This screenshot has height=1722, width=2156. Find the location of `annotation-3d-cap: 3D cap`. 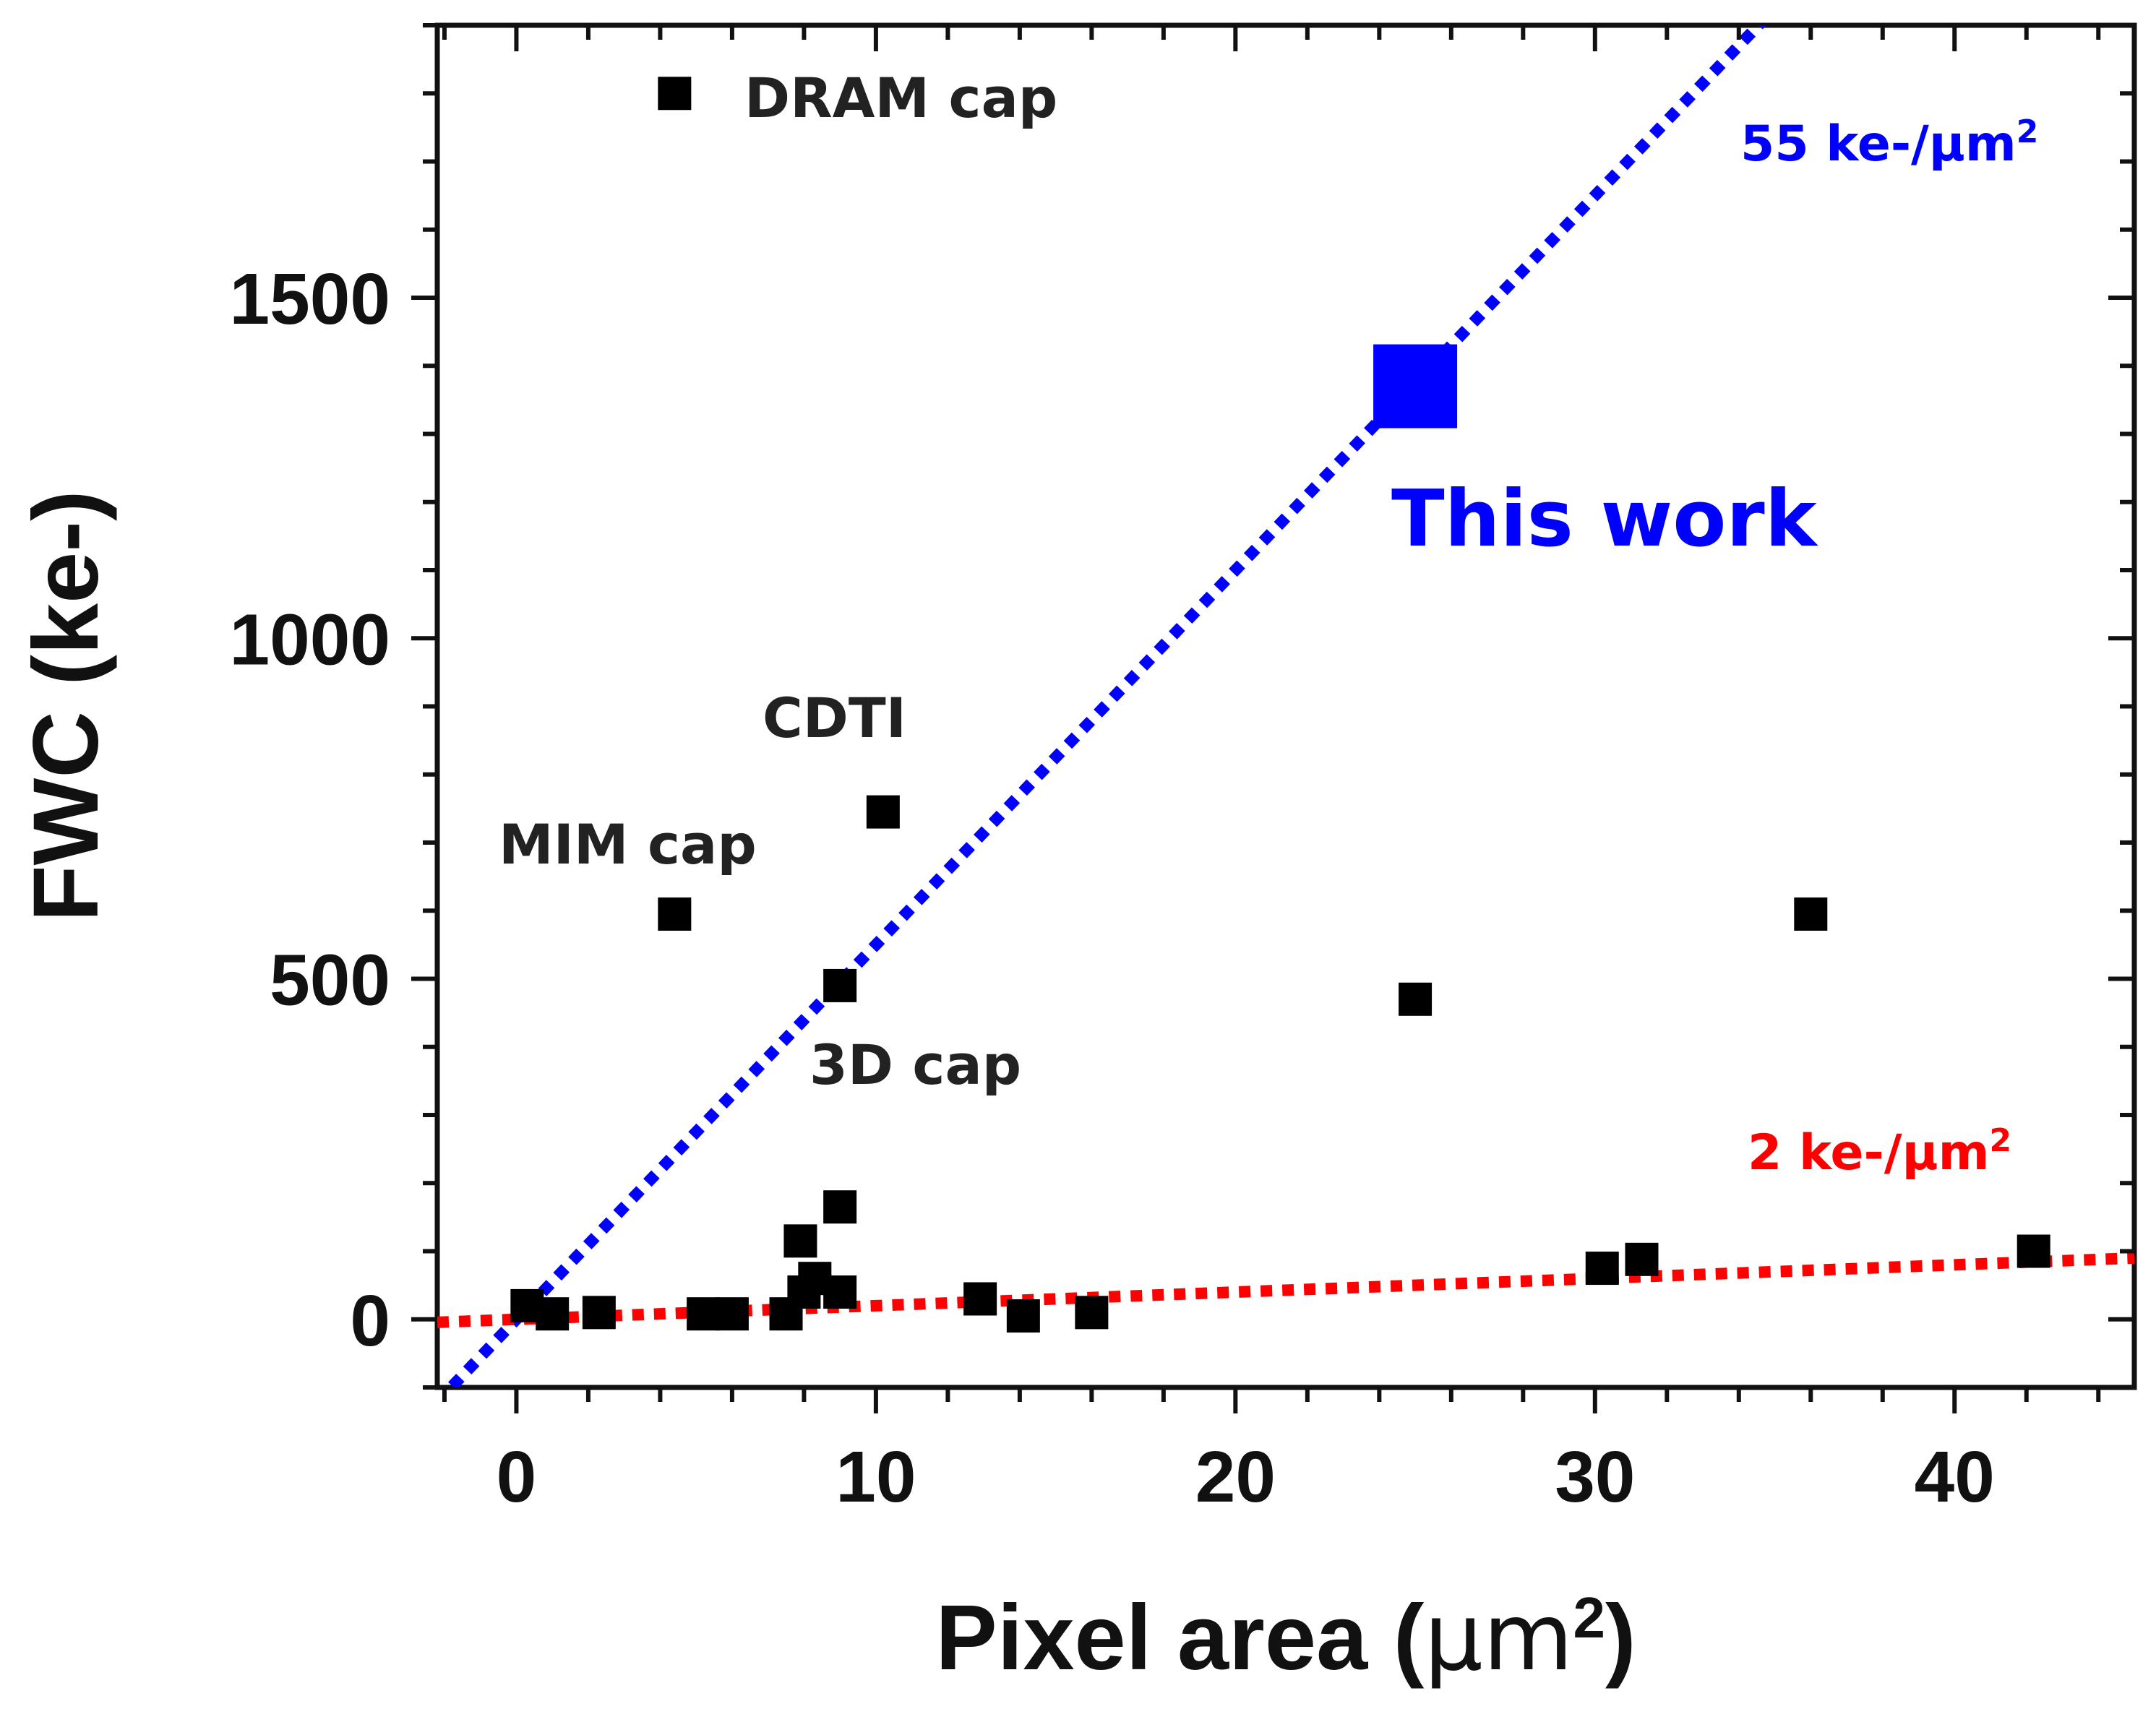

annotation-3d-cap: 3D cap is located at coordinates (915, 1065).